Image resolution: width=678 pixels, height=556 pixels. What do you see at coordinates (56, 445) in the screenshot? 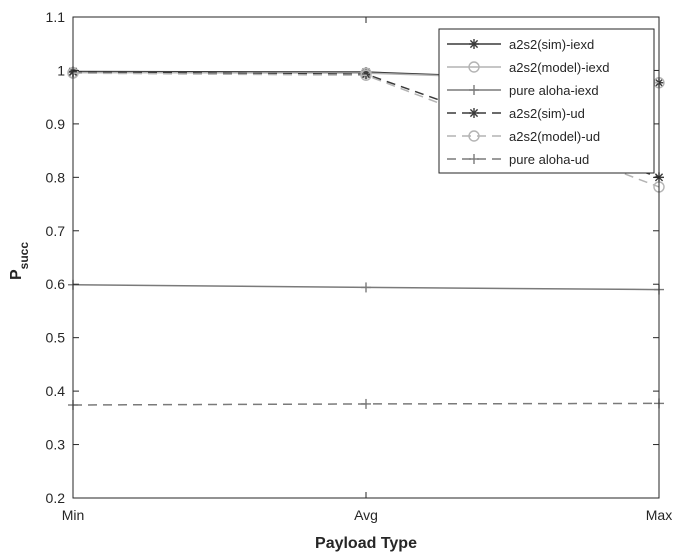
I see `y-tick-label: 0.3` at bounding box center [56, 445].